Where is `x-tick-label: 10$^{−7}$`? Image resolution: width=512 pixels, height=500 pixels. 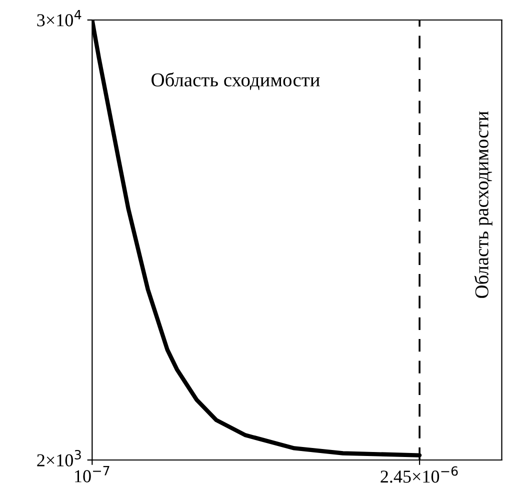 x-tick-label: 10$^{−7}$ is located at coordinates (92, 474).